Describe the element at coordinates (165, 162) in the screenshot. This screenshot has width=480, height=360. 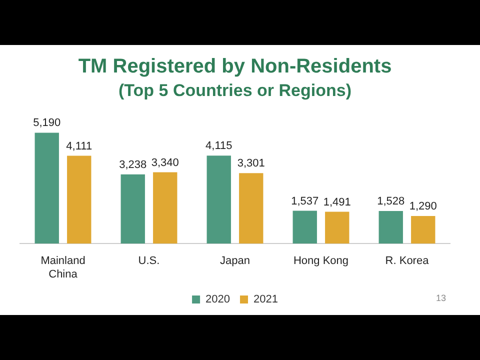
I see `data-label: 3,340` at that location.